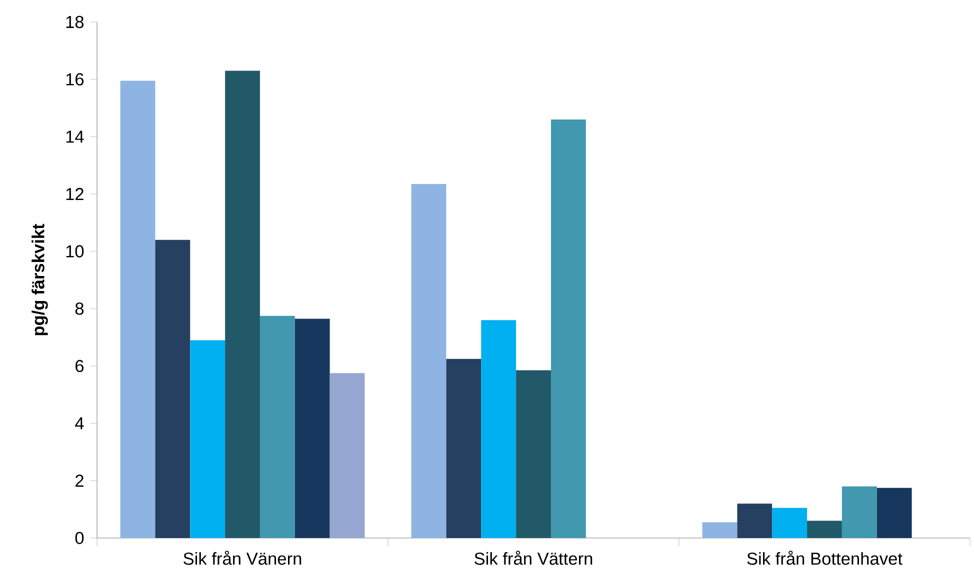 This screenshot has height=581, width=974. Describe the element at coordinates (80, 480) in the screenshot. I see `y-tick-label: 2` at that location.